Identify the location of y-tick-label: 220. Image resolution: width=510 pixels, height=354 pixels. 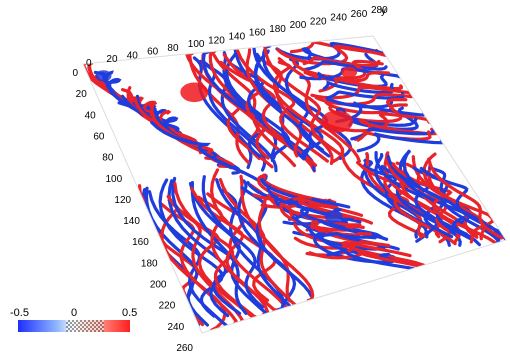
(318, 21).